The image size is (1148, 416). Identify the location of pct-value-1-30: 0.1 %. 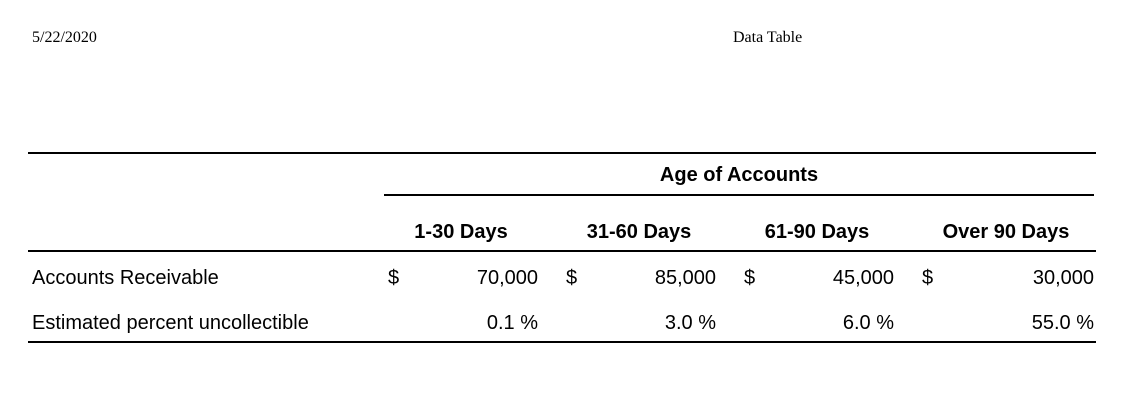
(512, 323).